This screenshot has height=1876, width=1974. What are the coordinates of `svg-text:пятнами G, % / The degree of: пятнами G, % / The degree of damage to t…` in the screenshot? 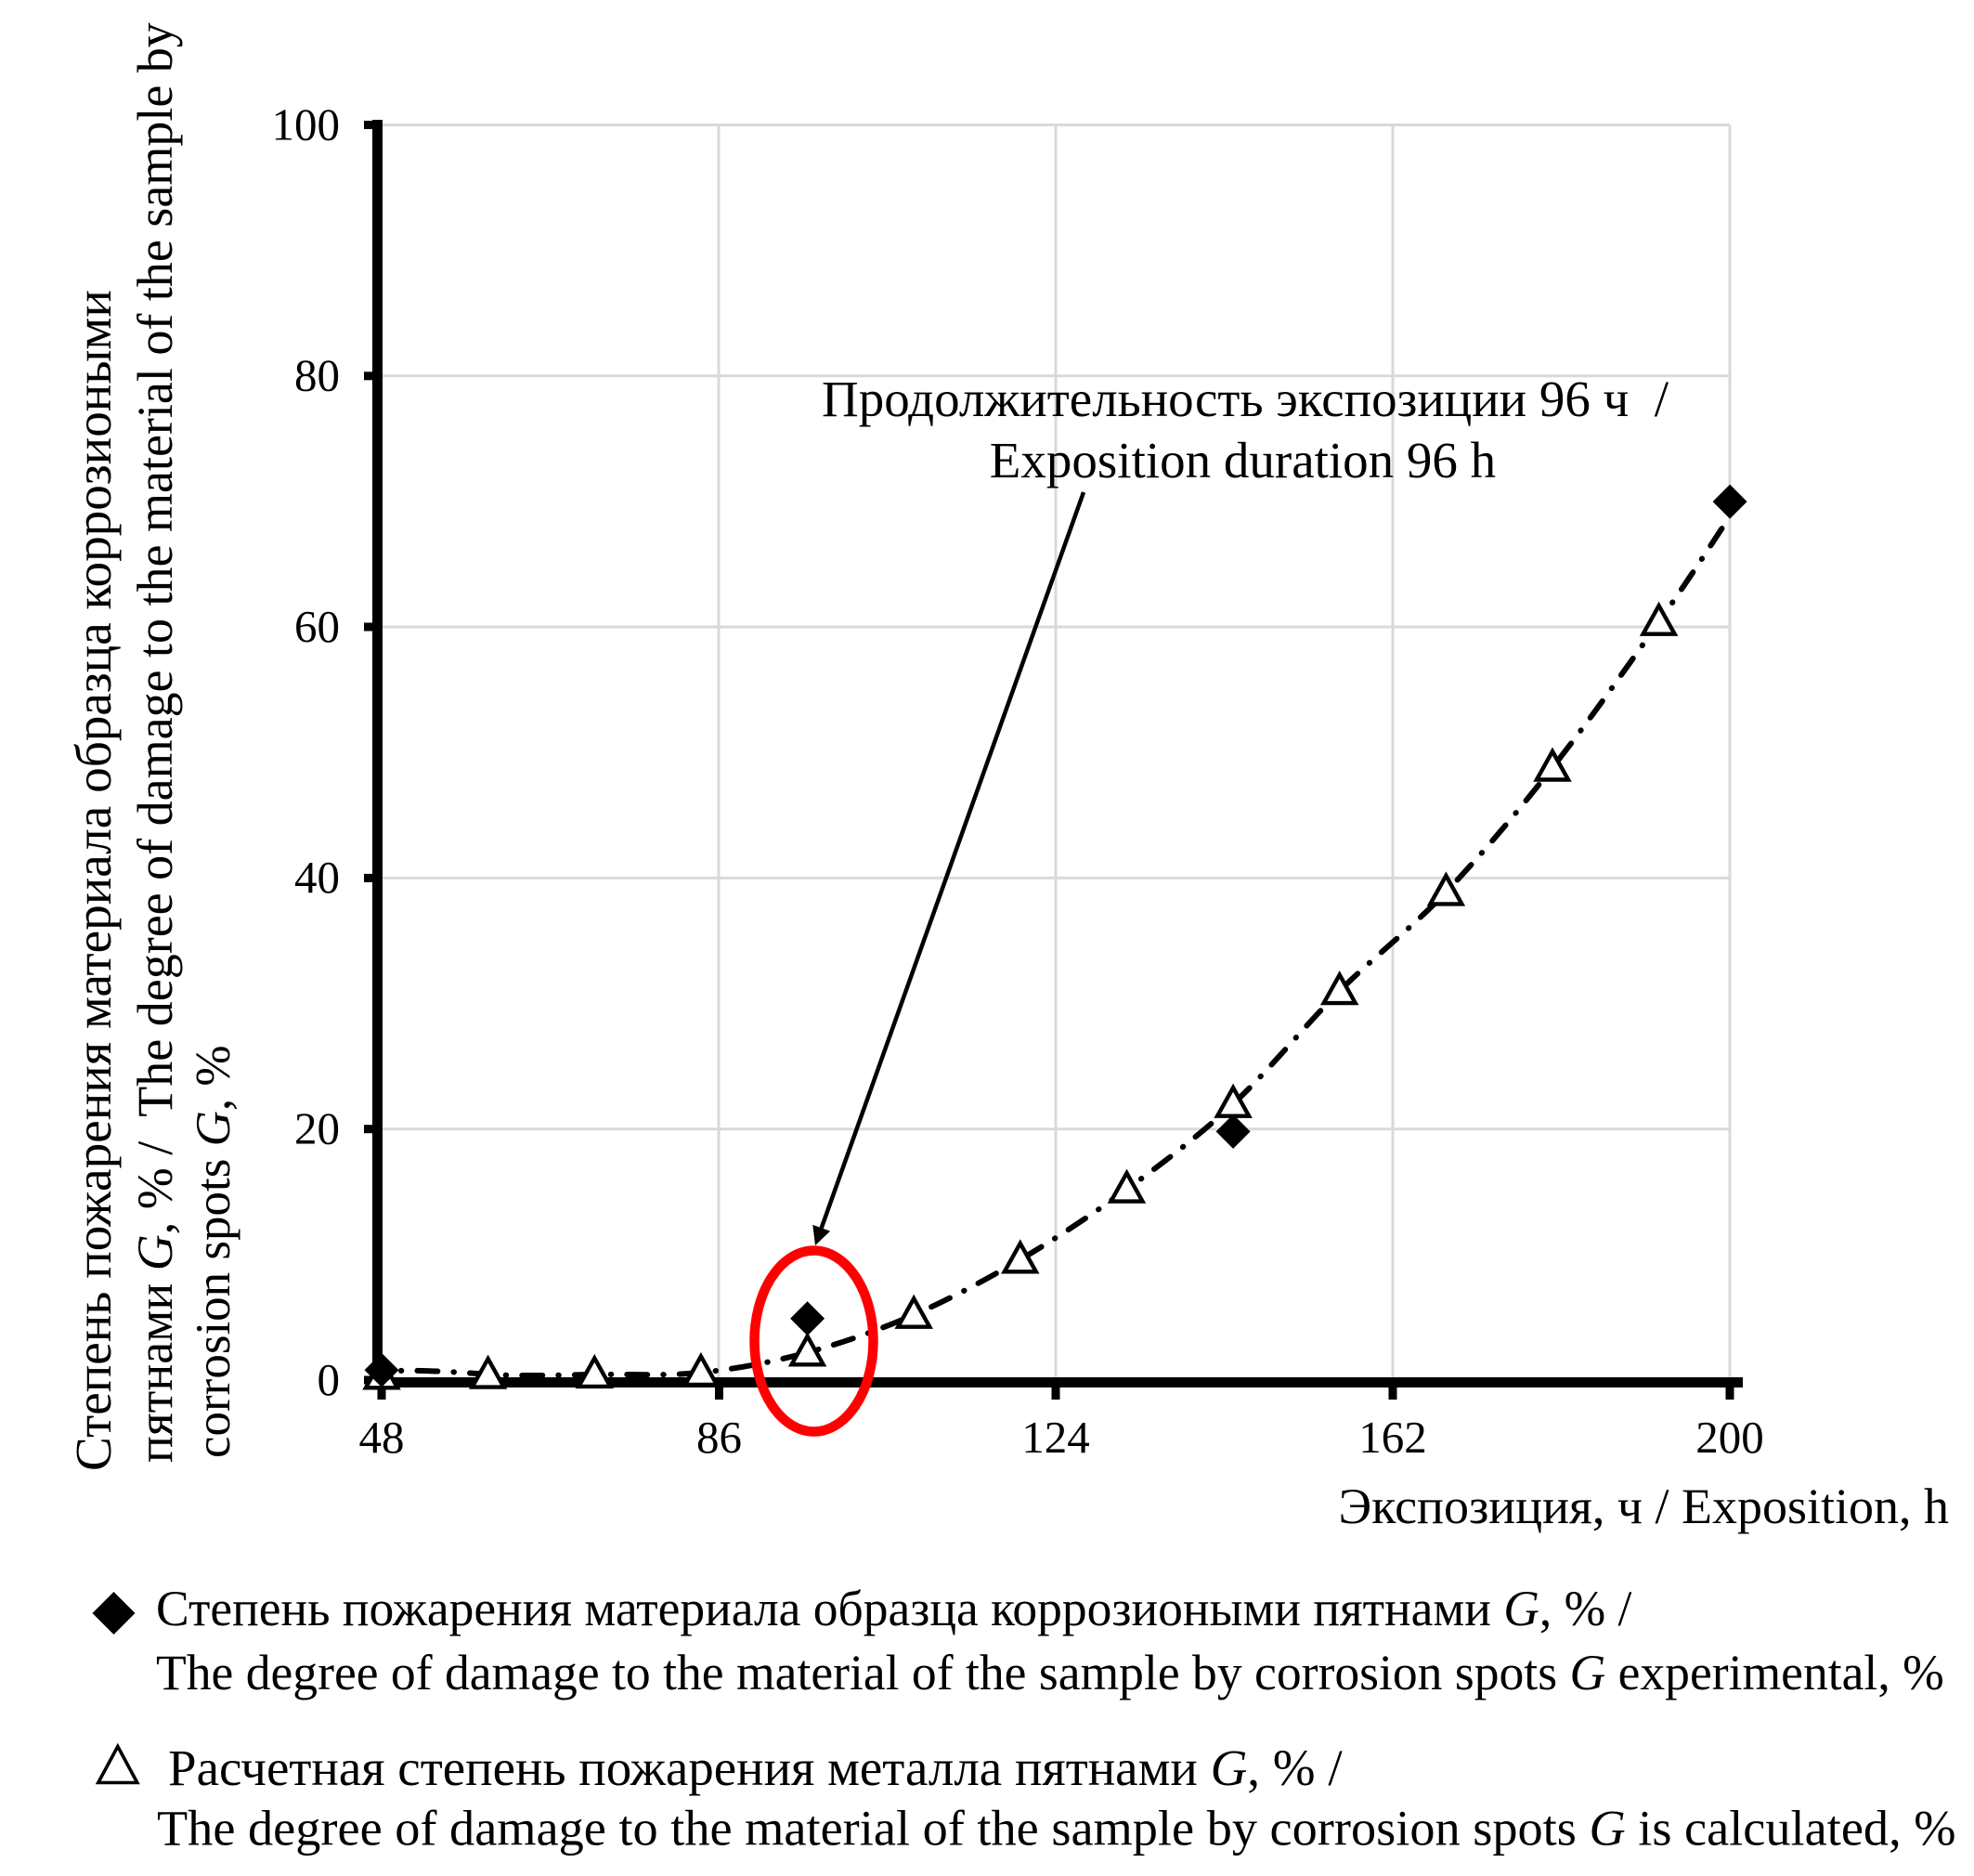 It's located at (155, 742).